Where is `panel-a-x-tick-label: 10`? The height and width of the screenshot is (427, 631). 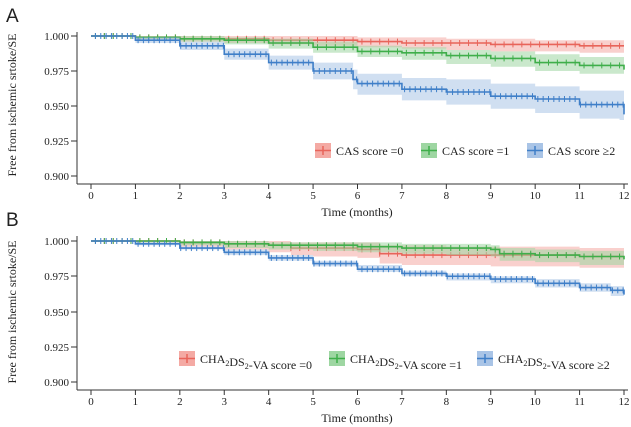
panel-a-x-tick-label: 10 is located at coordinates (536, 196).